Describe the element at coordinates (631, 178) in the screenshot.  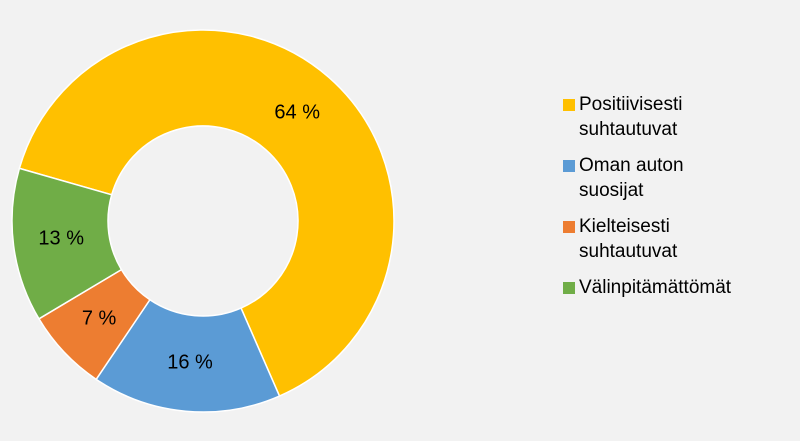
I see `legend-label: Oman auton suosijat` at that location.